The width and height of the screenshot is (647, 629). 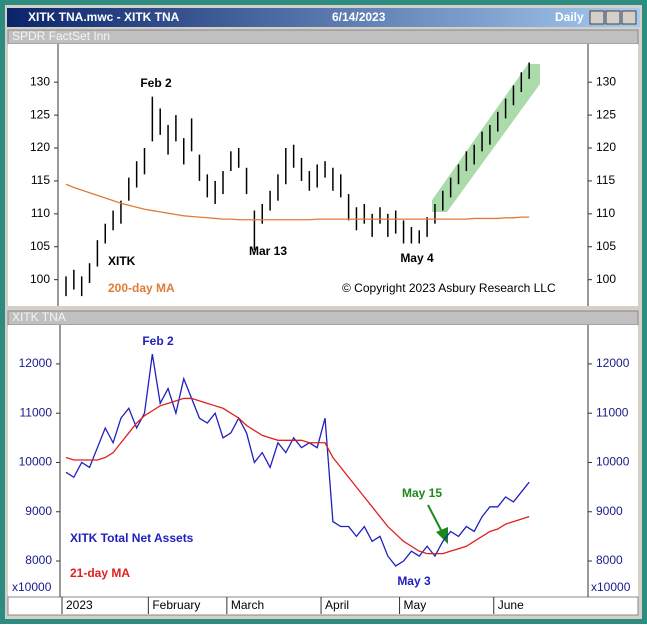 What do you see at coordinates (569, 17) in the screenshot?
I see `window-period: Daily` at bounding box center [569, 17].